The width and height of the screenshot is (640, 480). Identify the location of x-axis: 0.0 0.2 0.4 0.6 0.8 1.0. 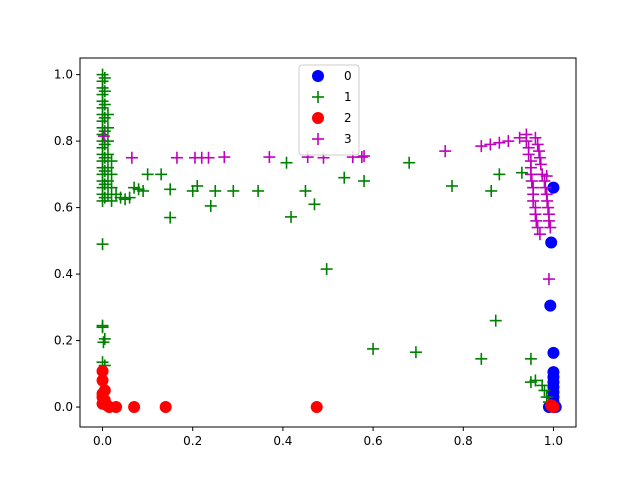
(328, 437).